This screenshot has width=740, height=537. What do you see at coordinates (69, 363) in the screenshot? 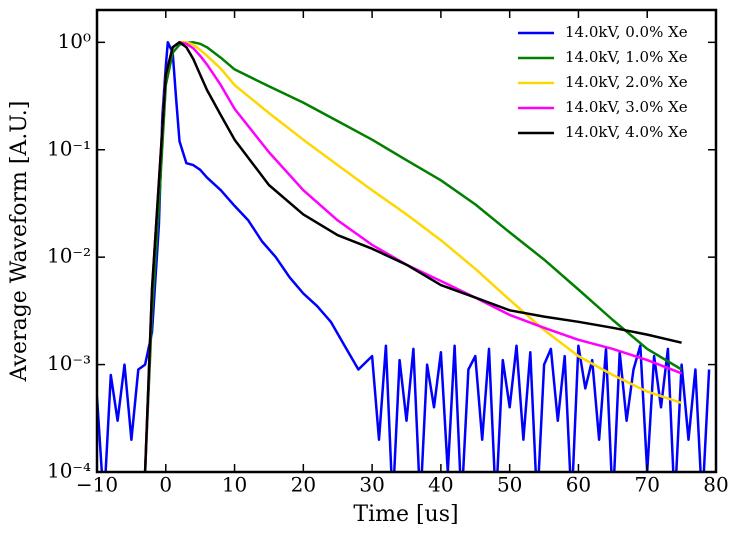
I see `y-tick-label: 10⁻³` at bounding box center [69, 363].